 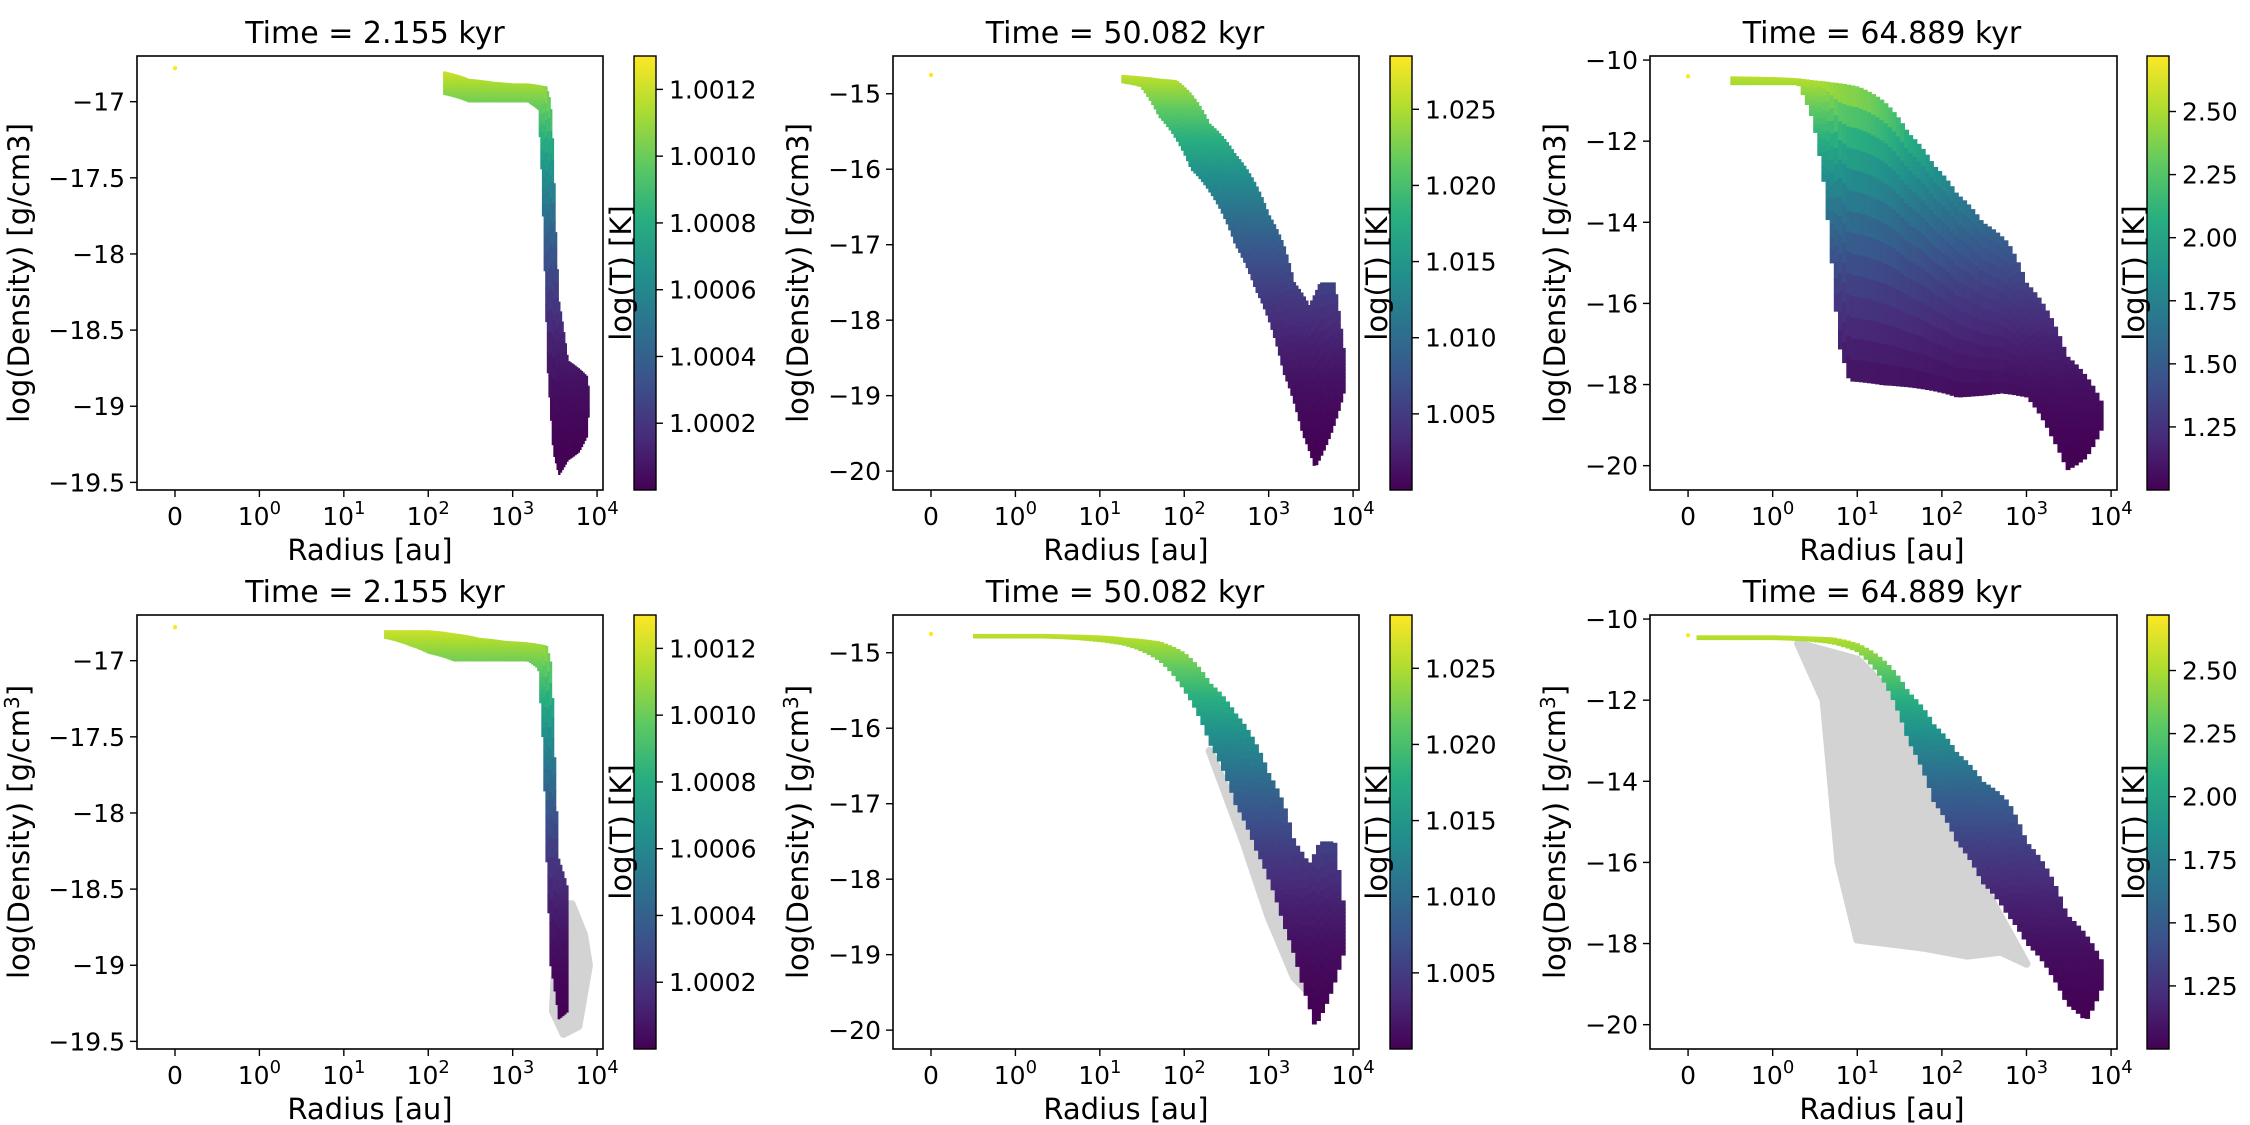 I want to click on panel-2-xtick-label: 103, so click(x=2026, y=514).